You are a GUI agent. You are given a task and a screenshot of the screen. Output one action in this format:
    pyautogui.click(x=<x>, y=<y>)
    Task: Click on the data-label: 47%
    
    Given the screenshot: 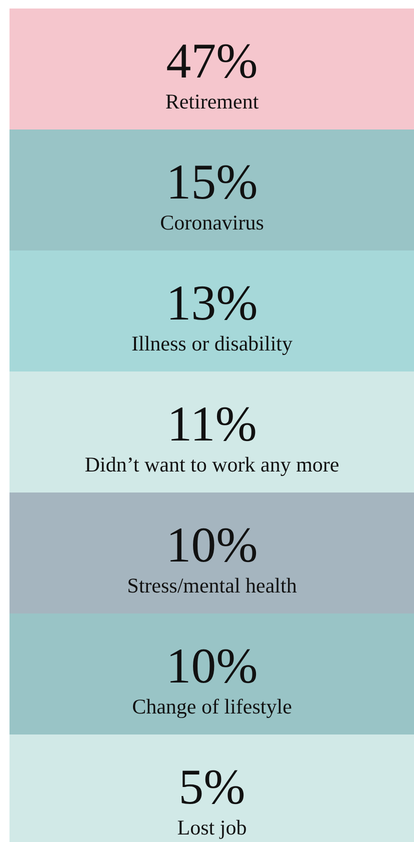 What is the action you would take?
    pyautogui.click(x=212, y=60)
    